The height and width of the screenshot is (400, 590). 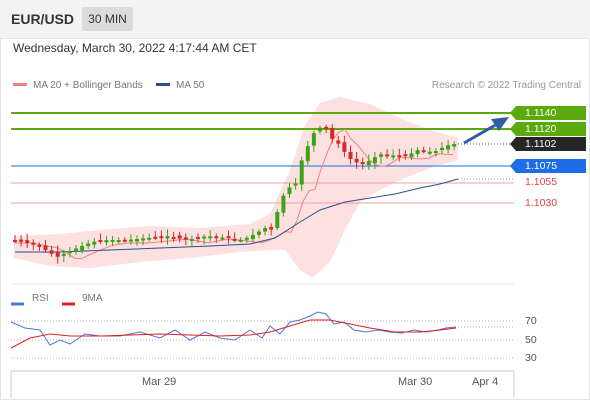 I want to click on rsi-line, so click(x=233, y=328).